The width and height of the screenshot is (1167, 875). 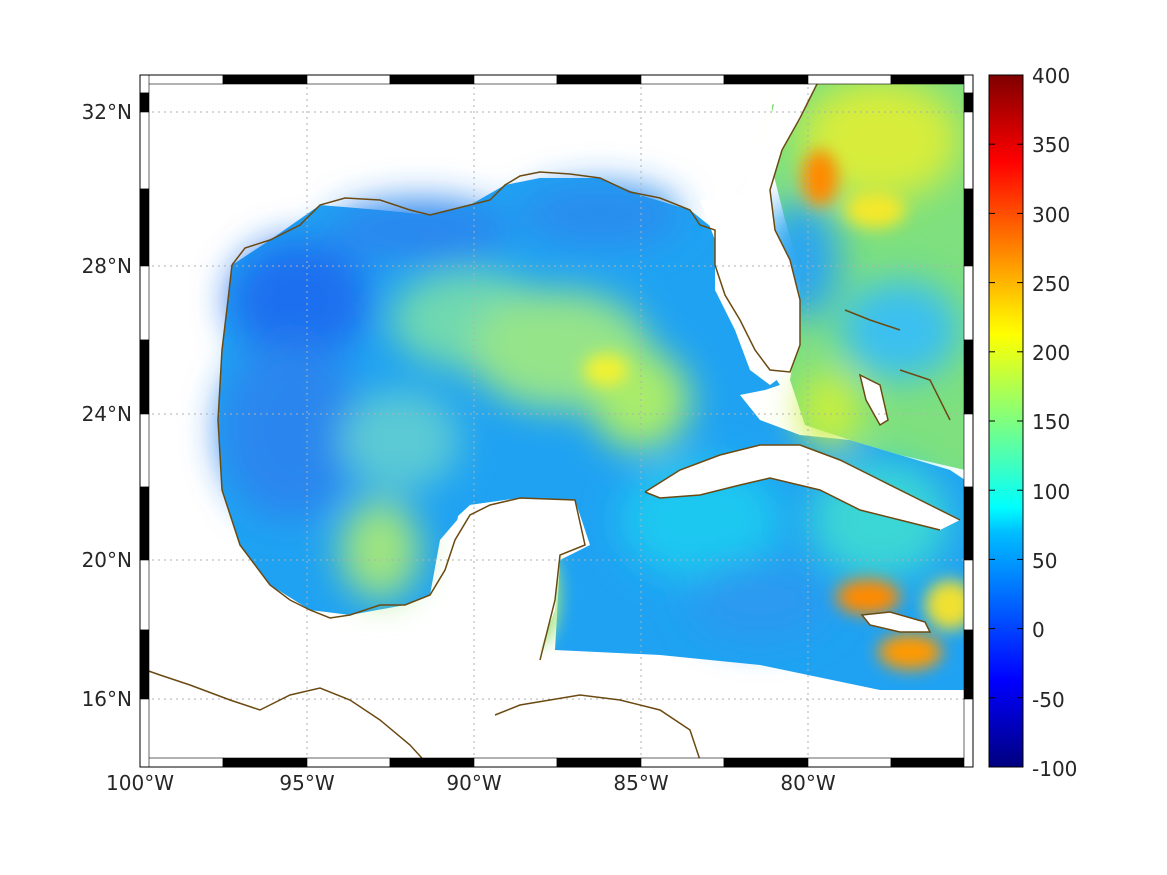 What do you see at coordinates (1038, 630) in the screenshot?
I see `colorbar-tick-label: 0` at bounding box center [1038, 630].